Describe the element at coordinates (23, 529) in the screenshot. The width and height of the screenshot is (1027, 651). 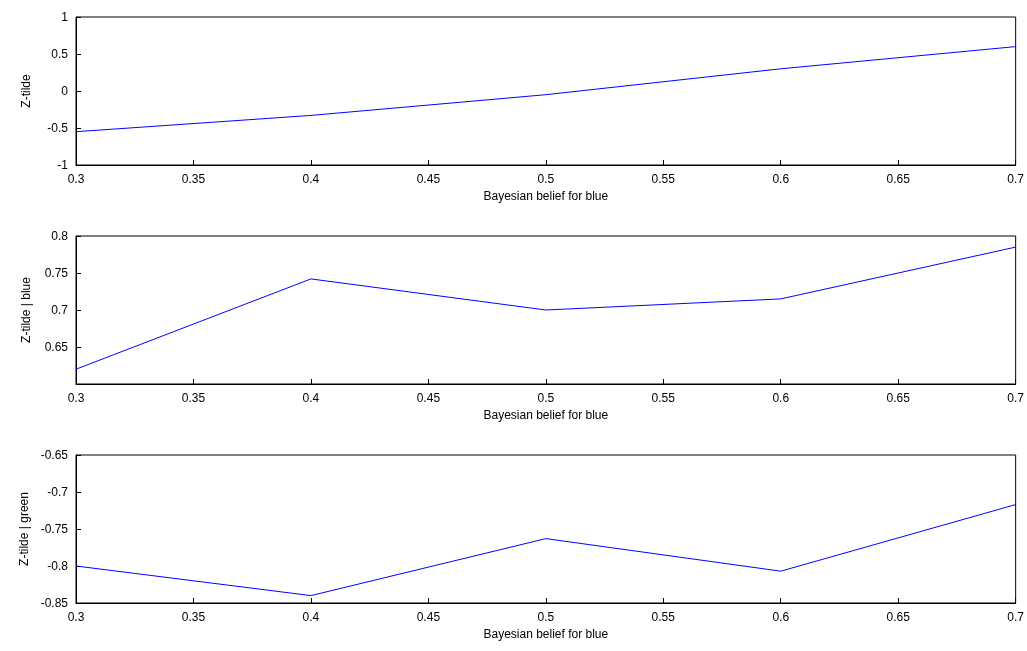
I see `y-axis-title: Z-tilde | green` at that location.